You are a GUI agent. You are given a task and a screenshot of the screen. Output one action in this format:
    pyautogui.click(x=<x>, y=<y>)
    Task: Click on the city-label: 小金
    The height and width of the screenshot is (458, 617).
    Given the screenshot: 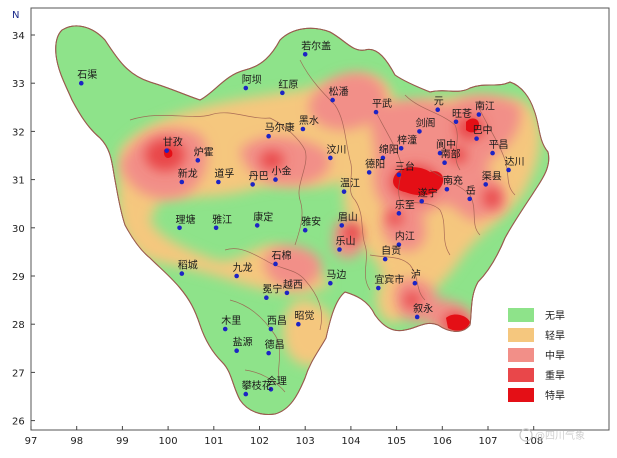 What is the action you would take?
    pyautogui.click(x=281, y=171)
    